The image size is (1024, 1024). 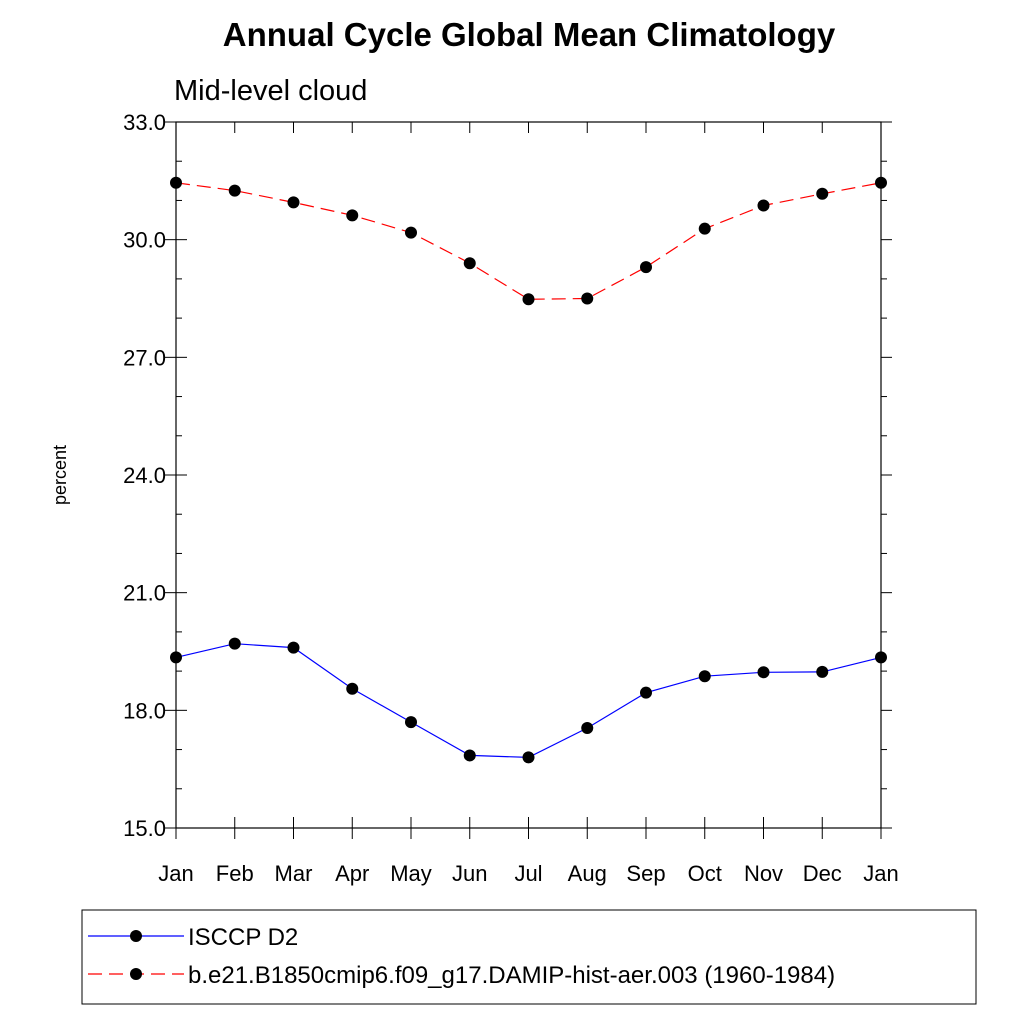 What do you see at coordinates (587, 873) in the screenshot?
I see `x-tick-label: Aug` at bounding box center [587, 873].